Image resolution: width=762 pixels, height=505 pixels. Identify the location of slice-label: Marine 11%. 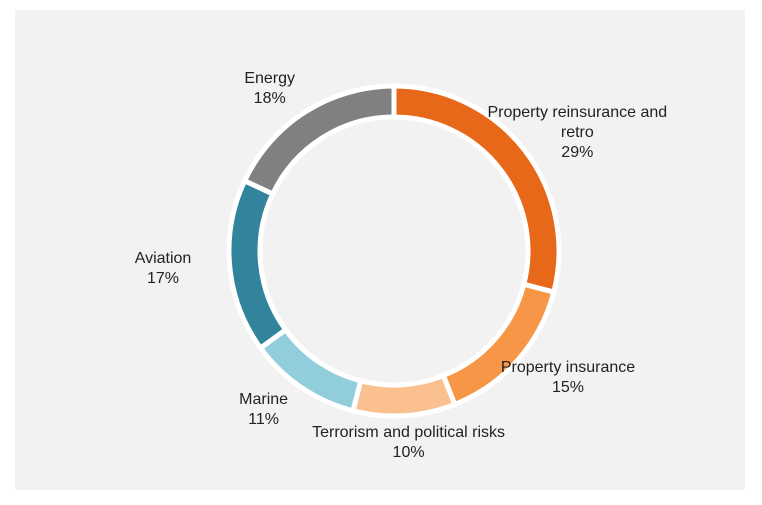
(264, 410).